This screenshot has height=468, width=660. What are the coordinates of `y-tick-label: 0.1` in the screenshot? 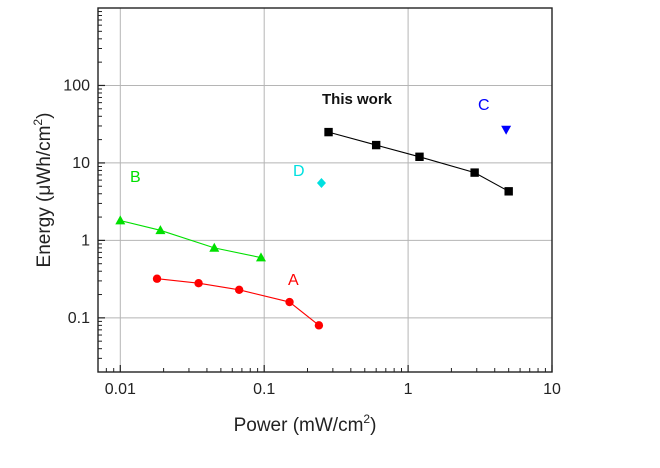 It's located at (79, 318).